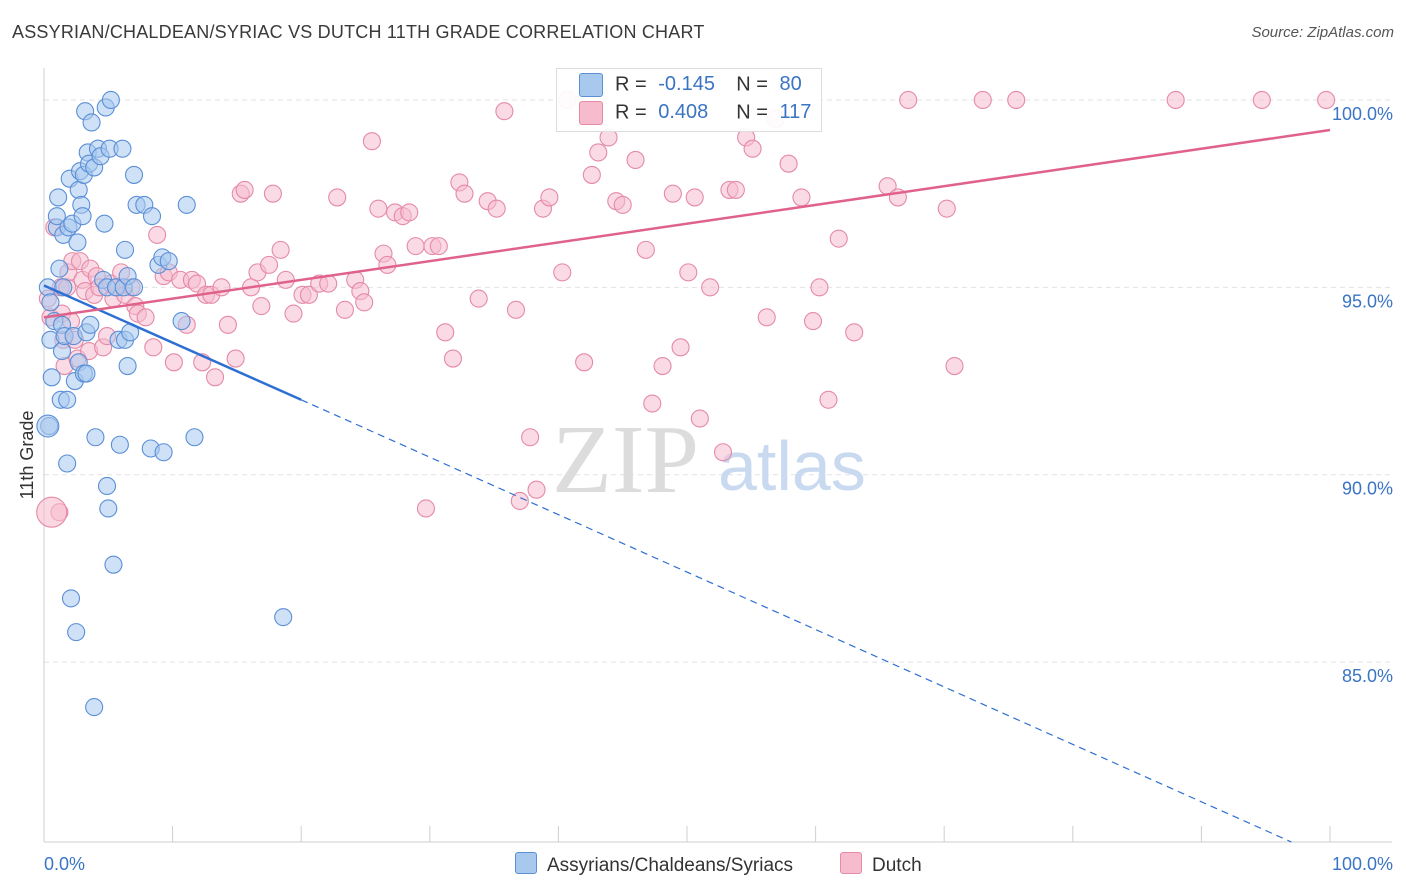 The height and width of the screenshot is (892, 1406). Describe the element at coordinates (1362, 864) in the screenshot. I see `x-tick-label-max: 100.0%` at that location.